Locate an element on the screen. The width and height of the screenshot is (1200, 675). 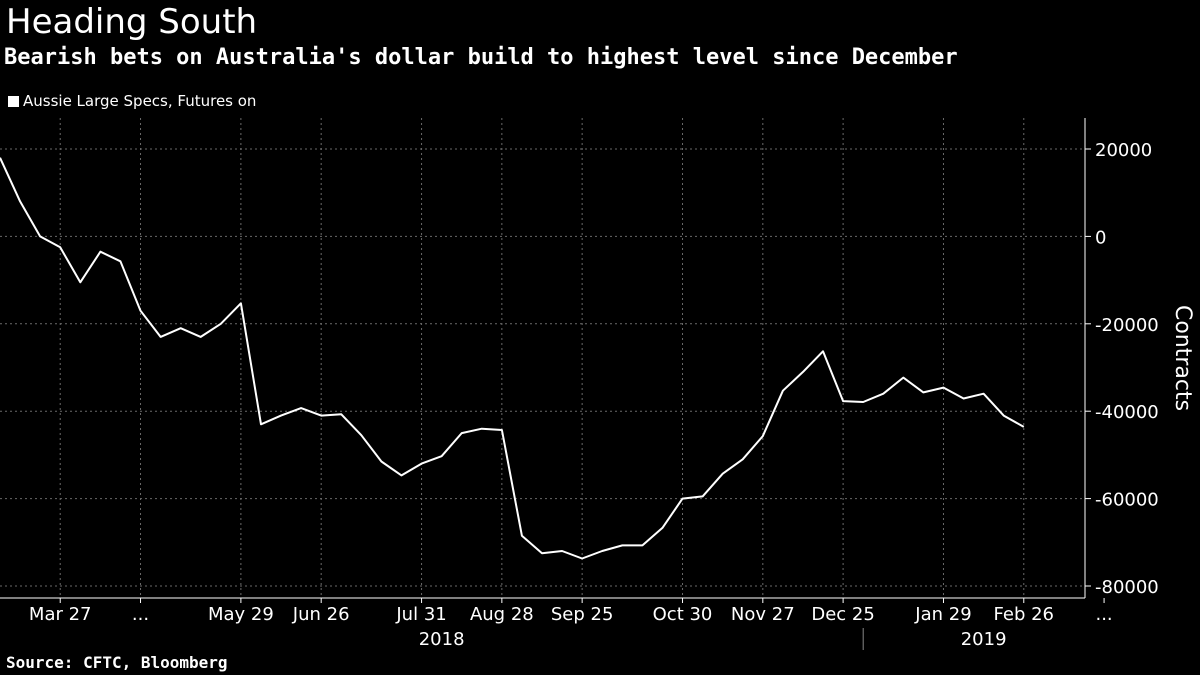
x-tick-label: Sep 25 is located at coordinates (582, 614).